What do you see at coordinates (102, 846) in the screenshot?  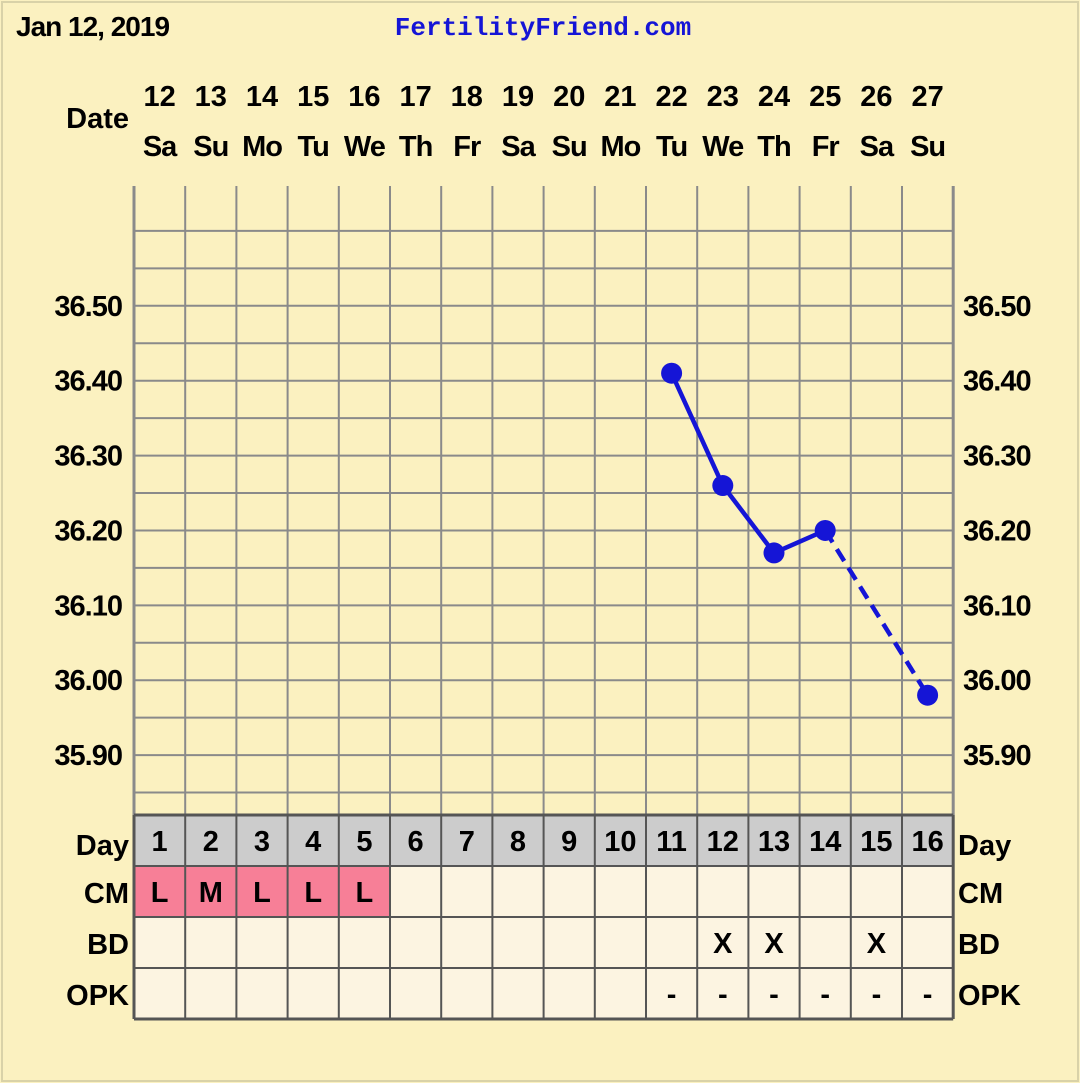 I see `day-row-label-left: Day` at bounding box center [102, 846].